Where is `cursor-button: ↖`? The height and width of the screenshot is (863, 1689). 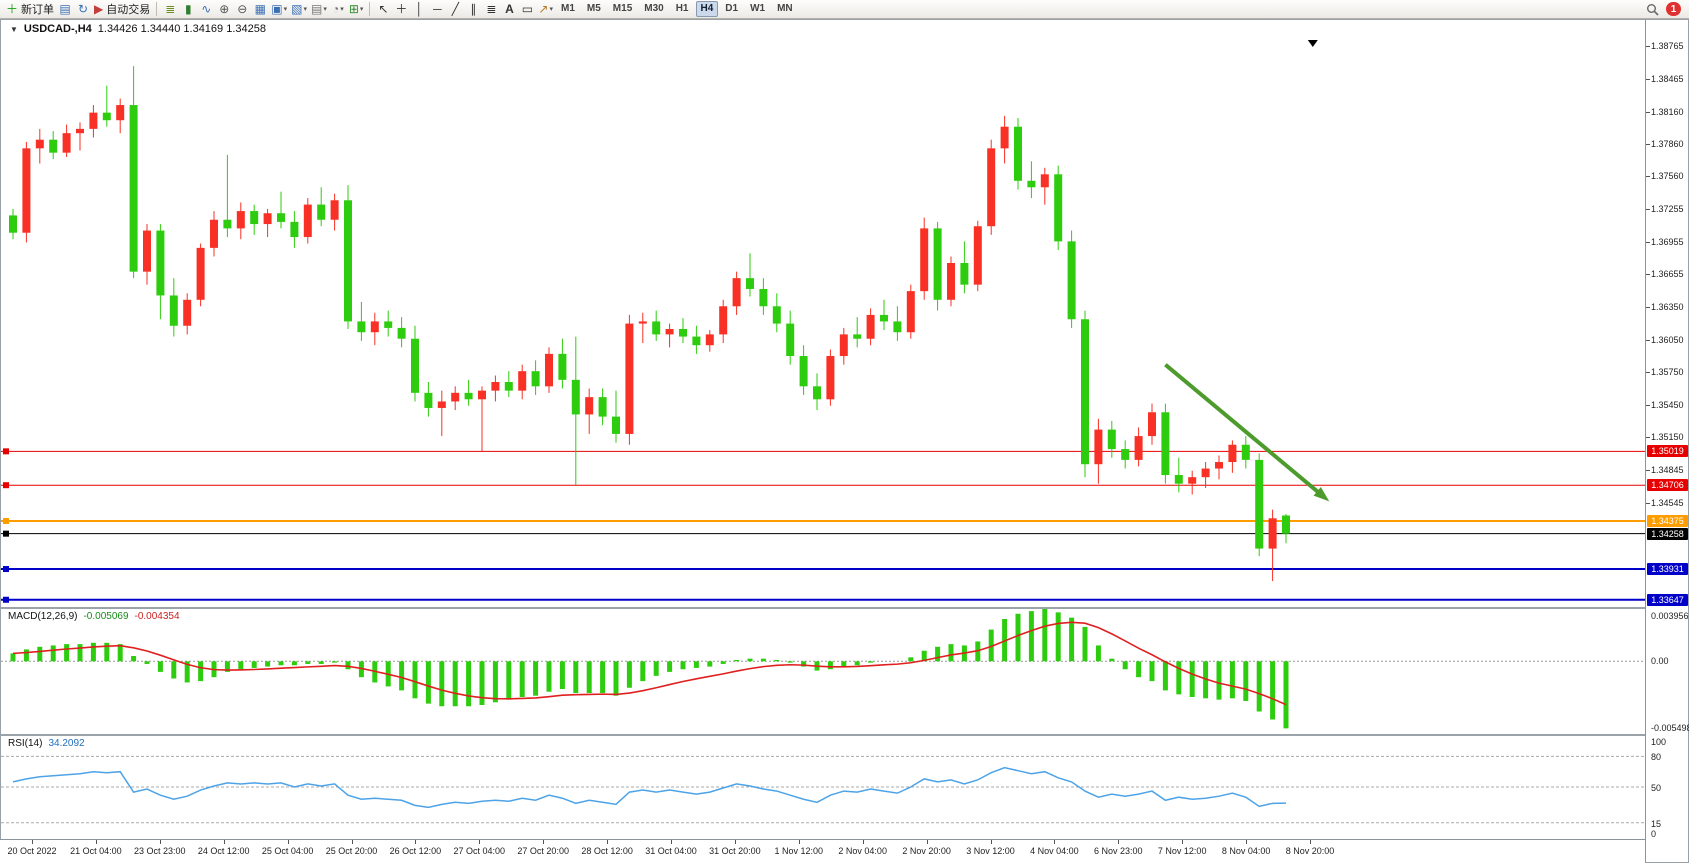 cursor-button: ↖ is located at coordinates (383, 9).